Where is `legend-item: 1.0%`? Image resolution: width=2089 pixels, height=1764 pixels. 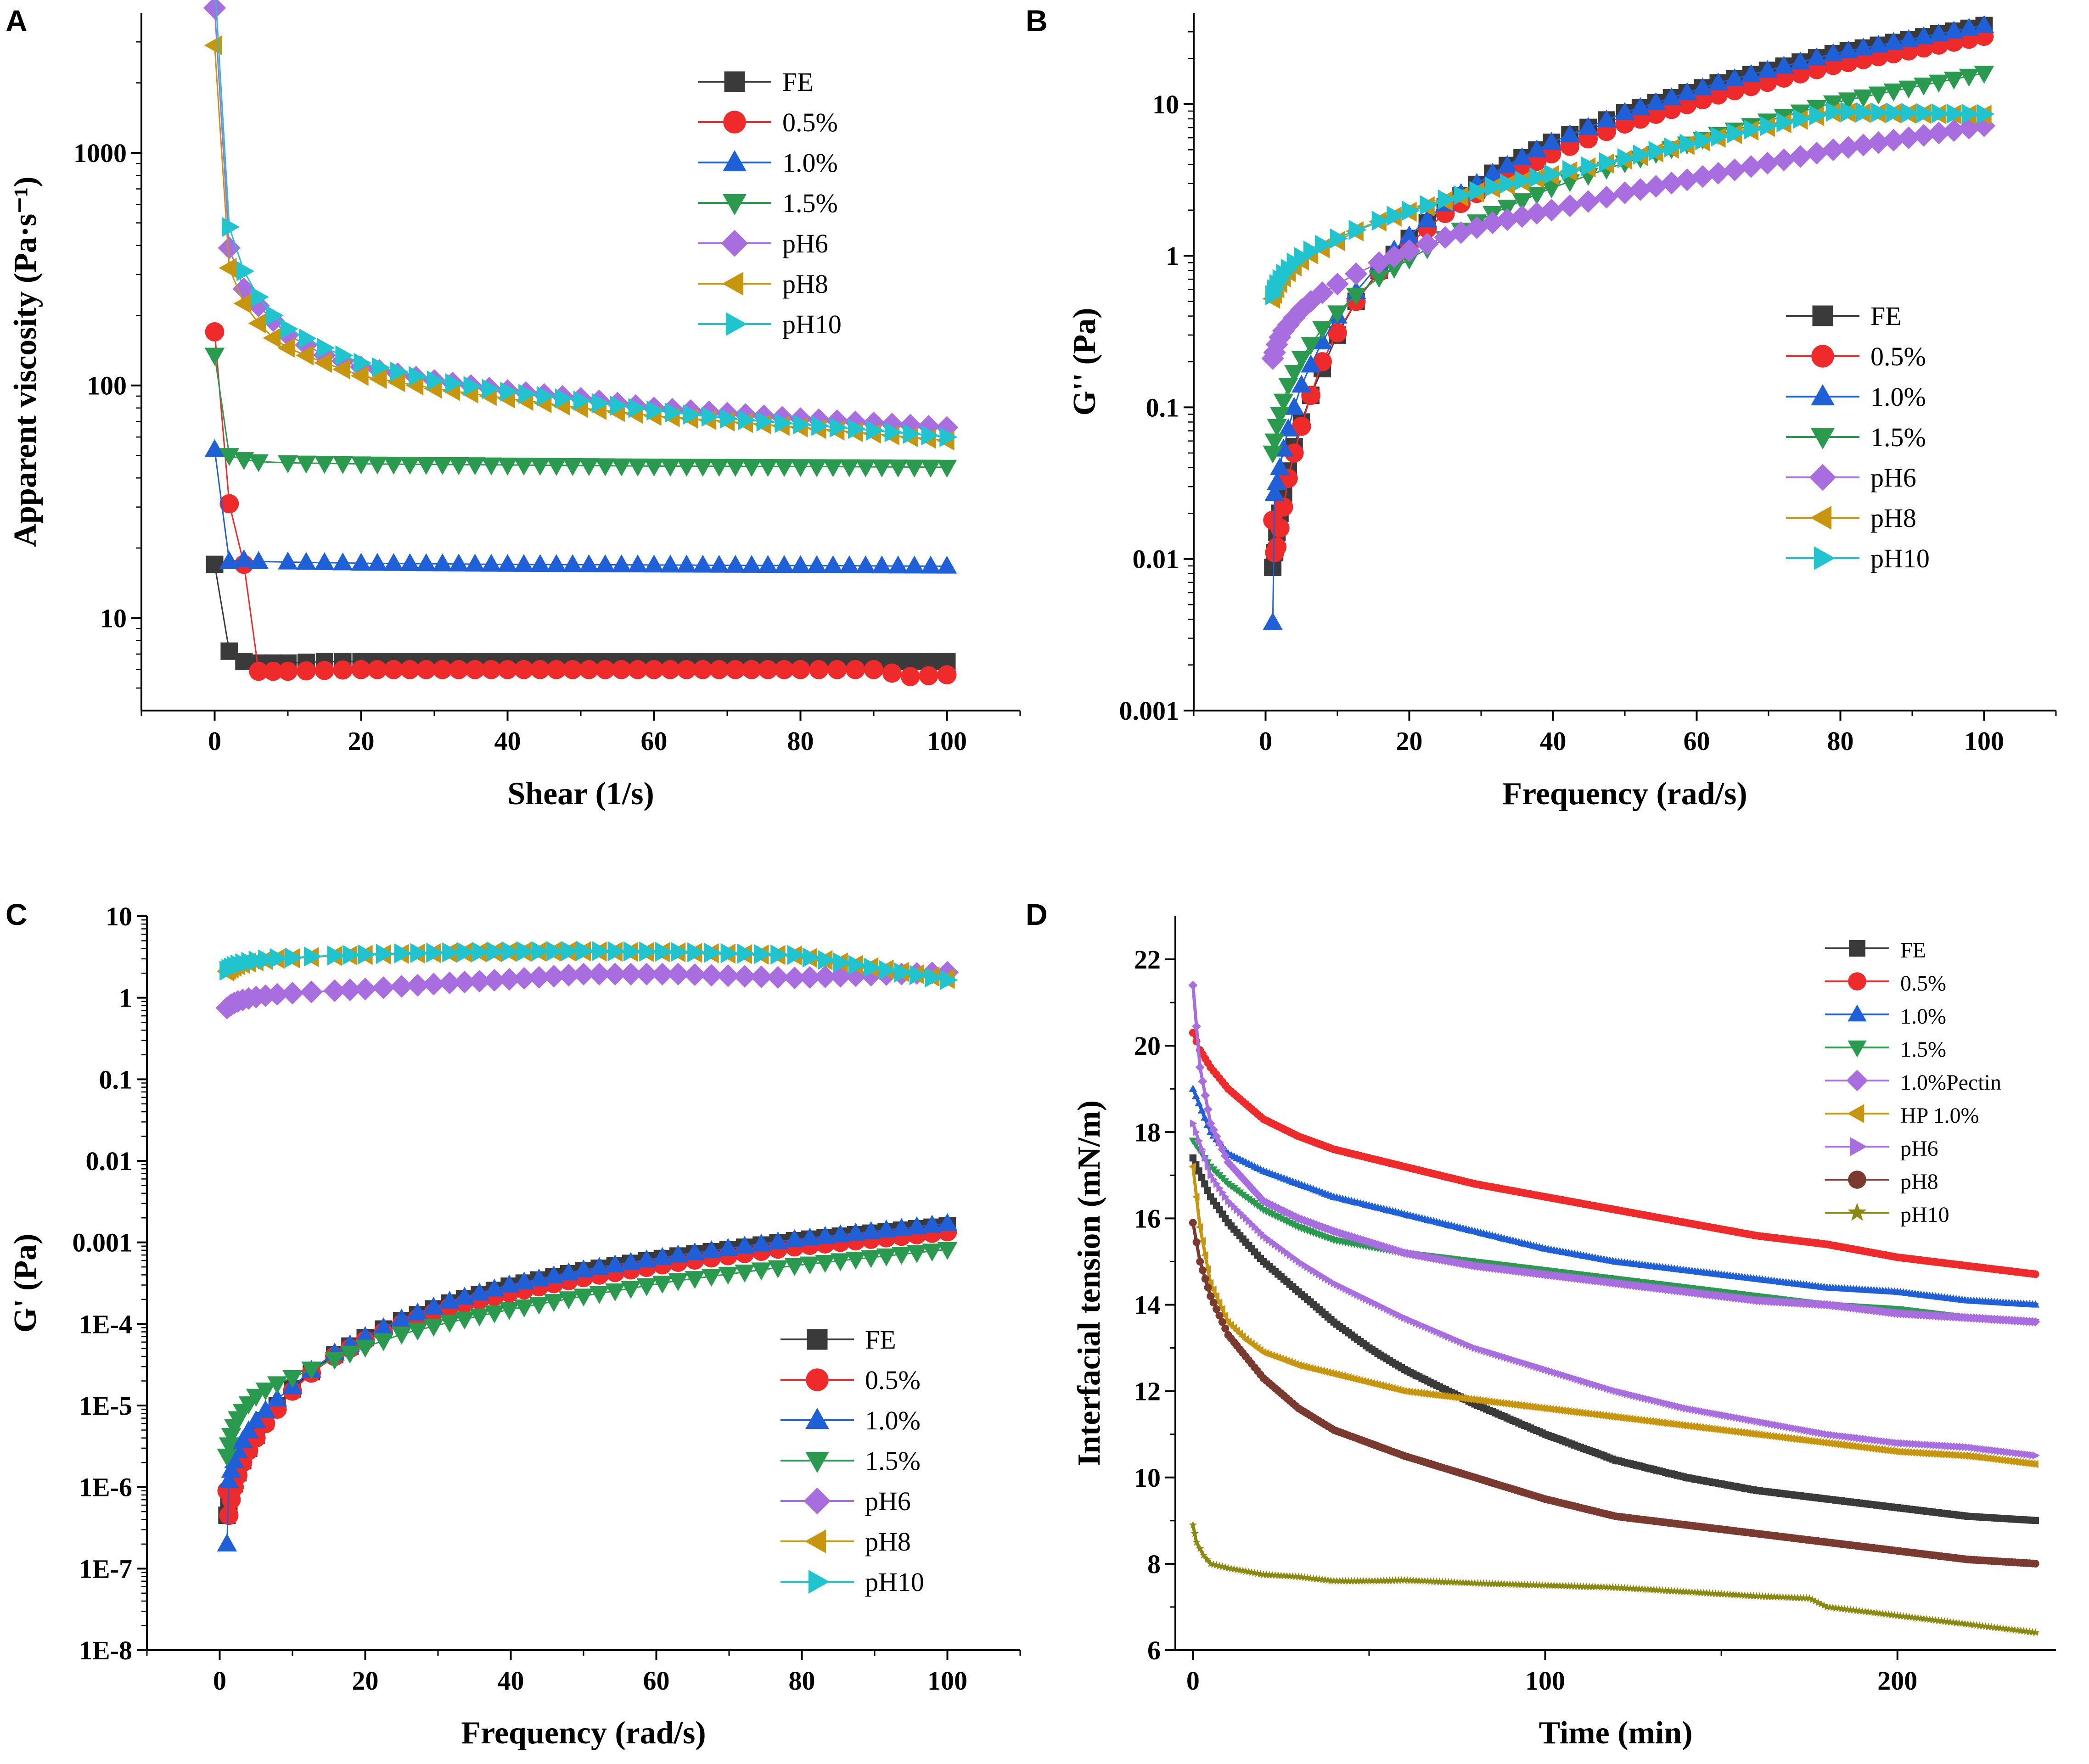
legend-item: 1.0% is located at coordinates (1856, 397).